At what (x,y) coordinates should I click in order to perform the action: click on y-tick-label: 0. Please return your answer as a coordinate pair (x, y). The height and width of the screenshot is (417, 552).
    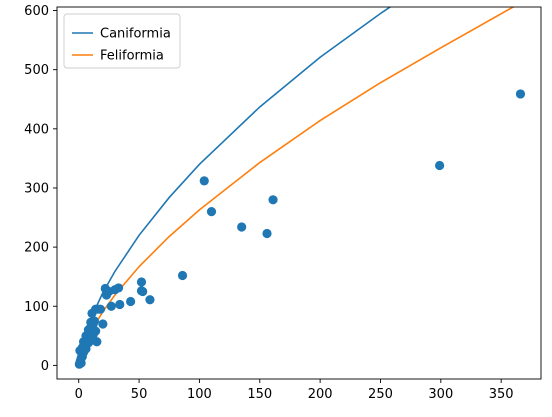
    Looking at the image, I should click on (45, 366).